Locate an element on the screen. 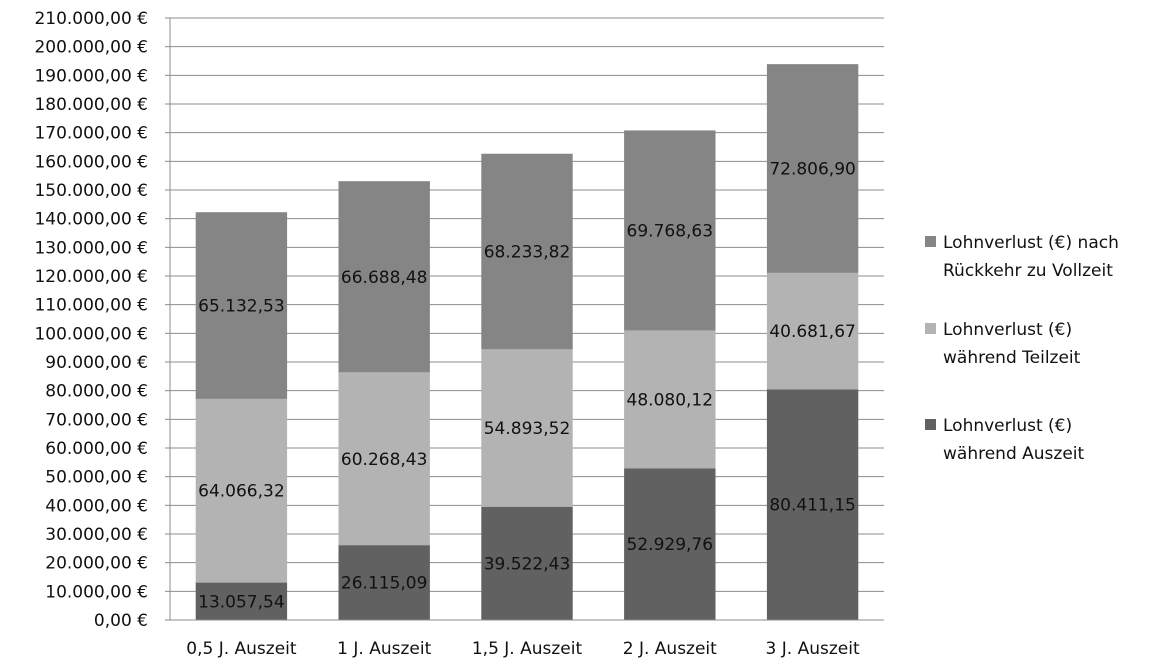 This screenshot has width=1164, height=662. data-label: 66.688,48 is located at coordinates (384, 278).